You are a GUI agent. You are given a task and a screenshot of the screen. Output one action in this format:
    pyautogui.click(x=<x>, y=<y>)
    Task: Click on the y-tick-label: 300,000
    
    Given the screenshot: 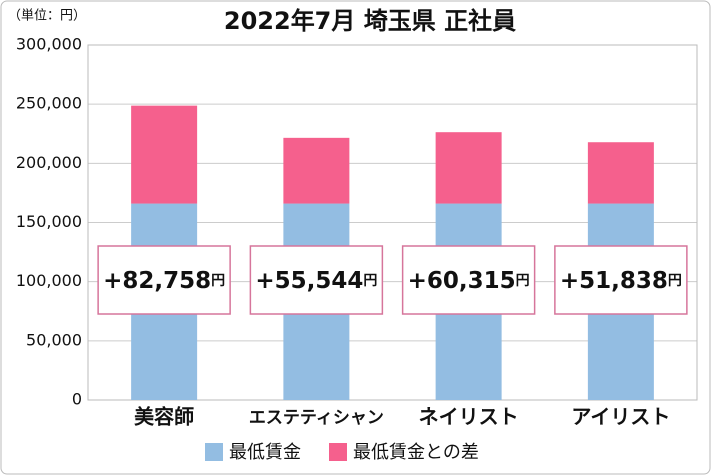 What is the action you would take?
    pyautogui.click(x=49, y=44)
    